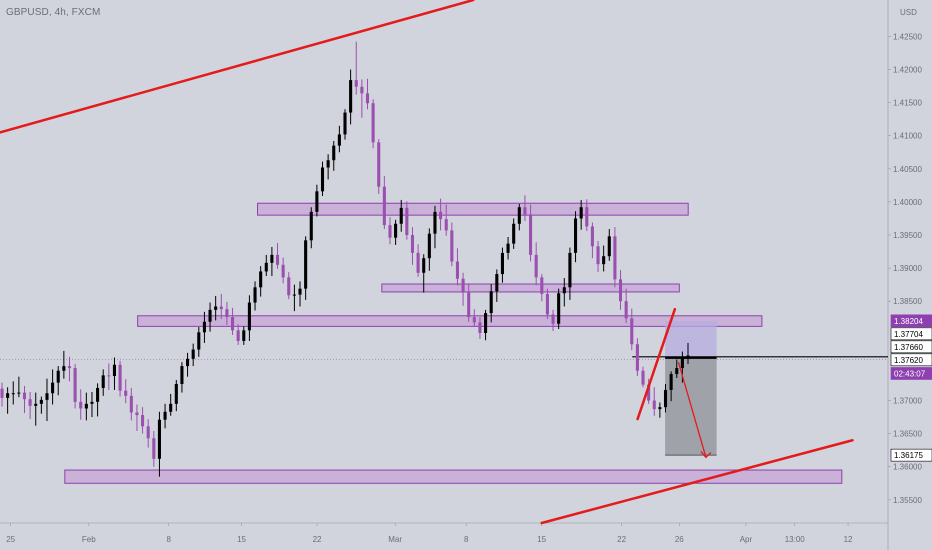 The width and height of the screenshot is (932, 550). Describe the element at coordinates (908, 347) in the screenshot. I see `price-tag-label: 1.37660` at that location.